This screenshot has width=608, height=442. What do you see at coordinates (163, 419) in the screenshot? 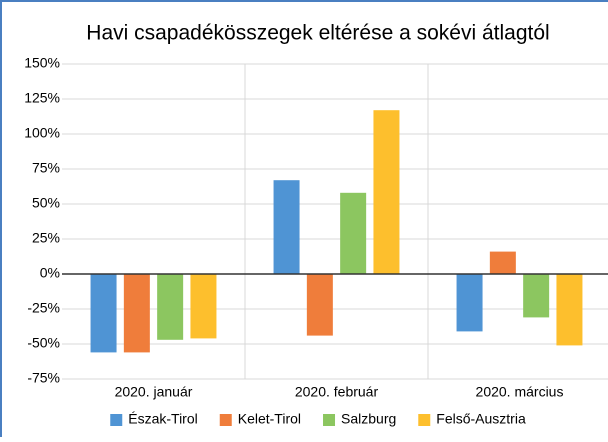
I see `legend-label: Észak-Tirol` at bounding box center [163, 419].